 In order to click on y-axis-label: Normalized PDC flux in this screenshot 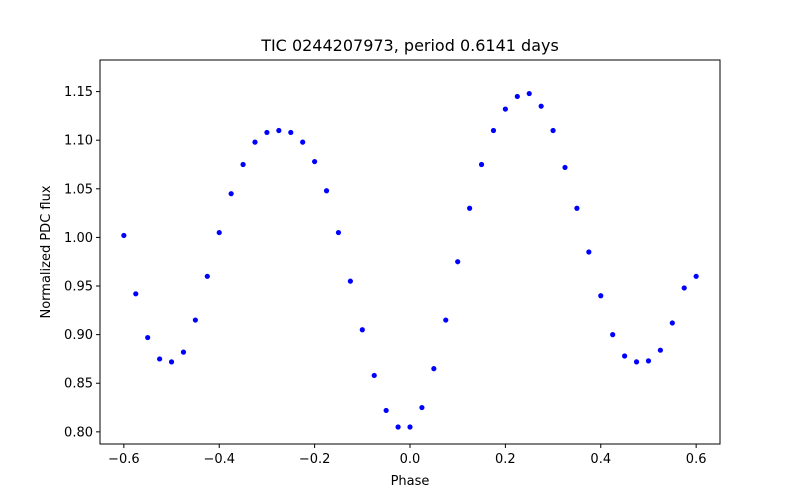, I will do `click(46, 251)`.